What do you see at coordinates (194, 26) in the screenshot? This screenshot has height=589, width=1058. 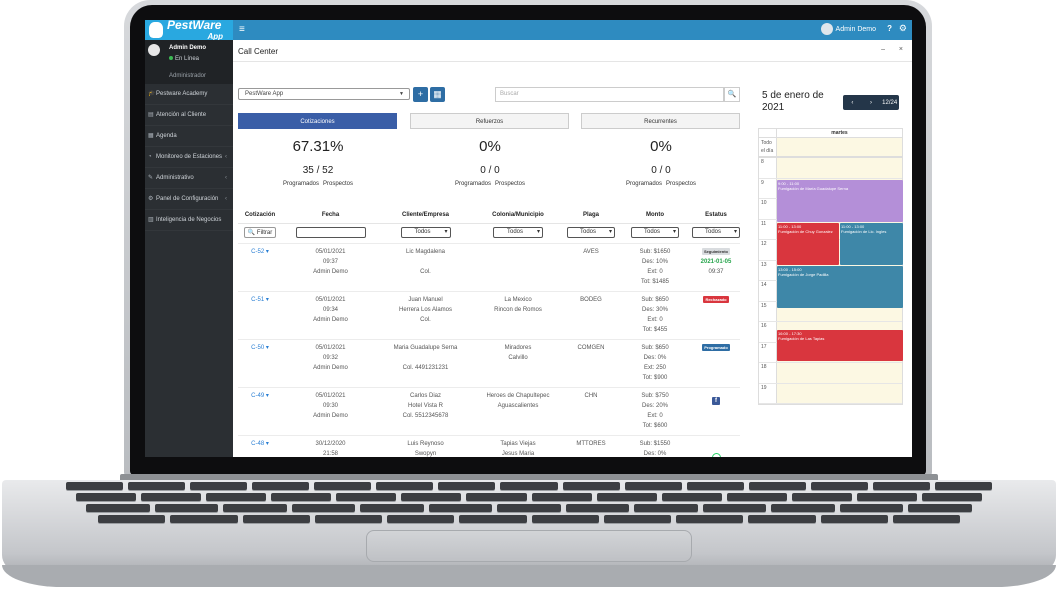 I see `logo-name: PestWare` at bounding box center [194, 26].